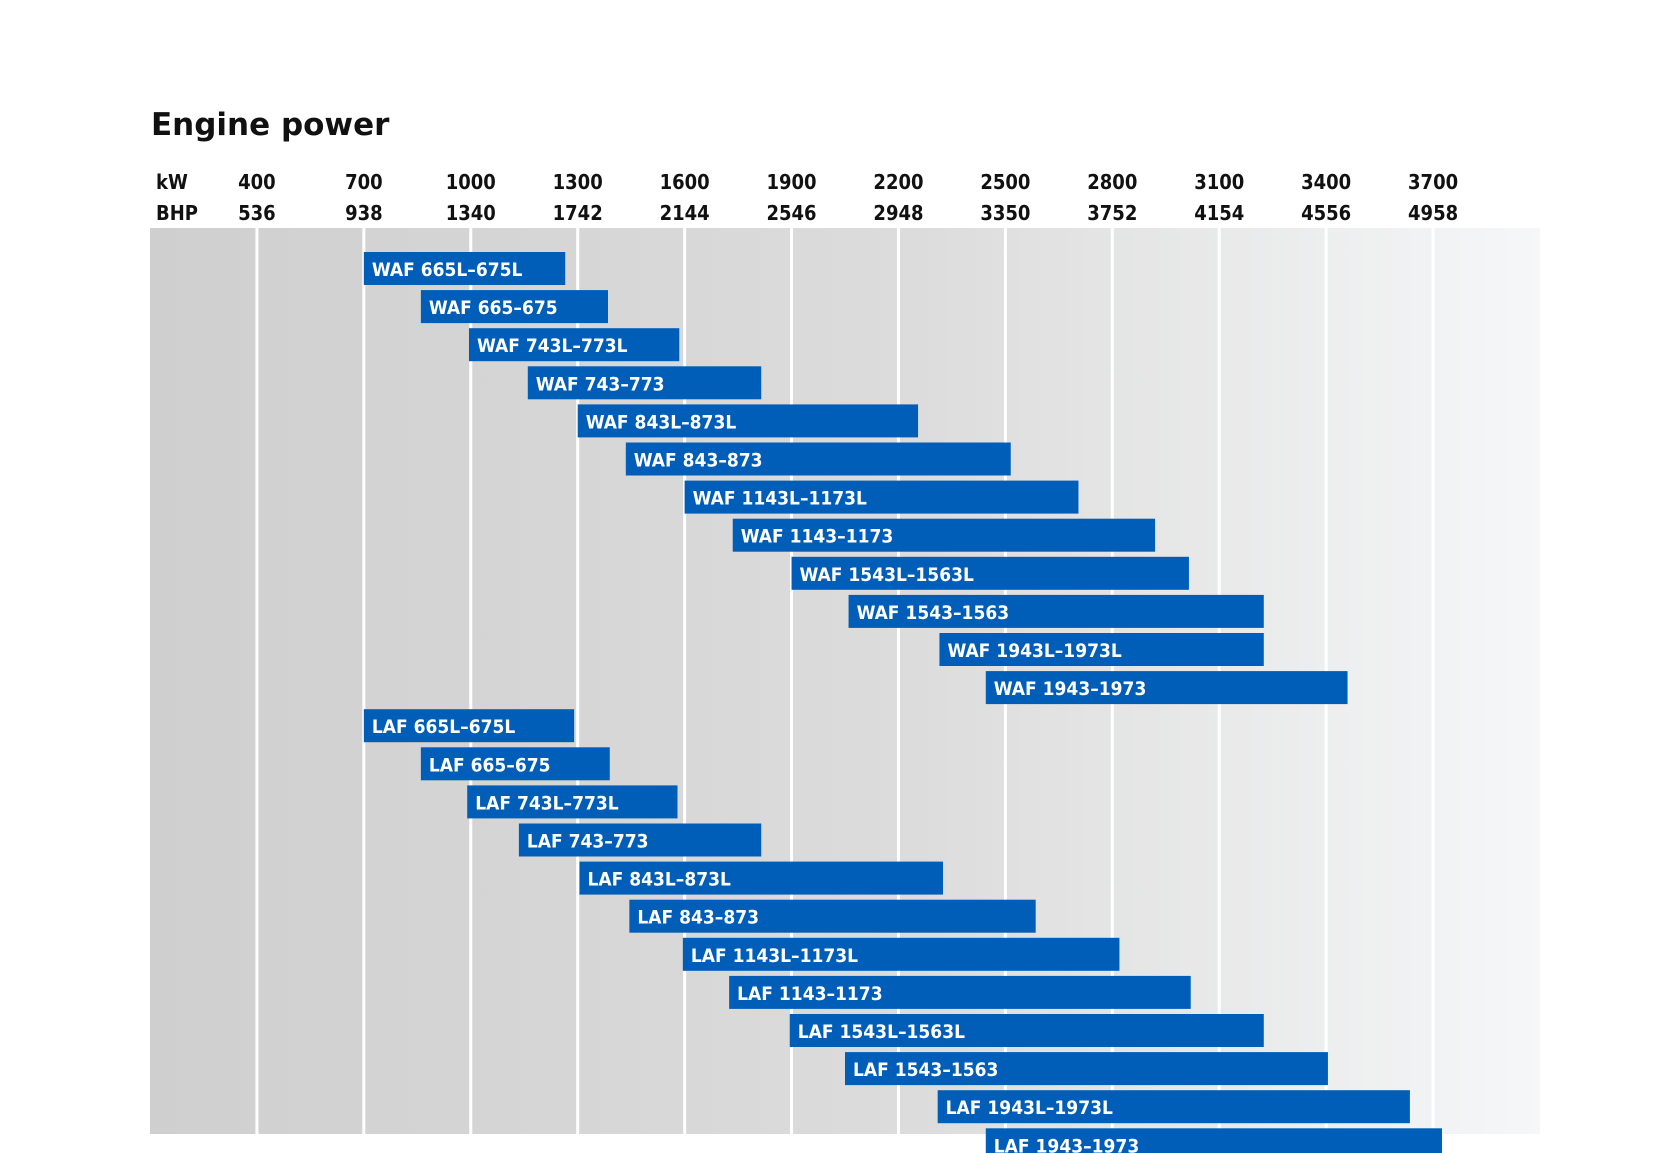  Describe the element at coordinates (898, 213) in the screenshot. I see `bhp-tick-6: 2948` at that location.